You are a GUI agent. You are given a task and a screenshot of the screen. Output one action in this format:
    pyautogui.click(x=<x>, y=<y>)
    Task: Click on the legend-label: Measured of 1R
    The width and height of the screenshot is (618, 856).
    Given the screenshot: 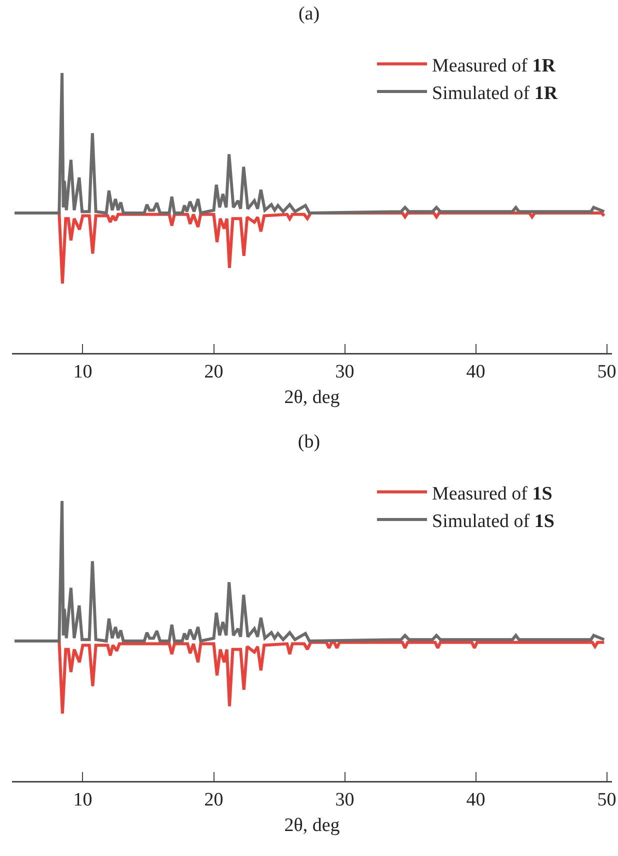 What is the action you would take?
    pyautogui.click(x=494, y=65)
    